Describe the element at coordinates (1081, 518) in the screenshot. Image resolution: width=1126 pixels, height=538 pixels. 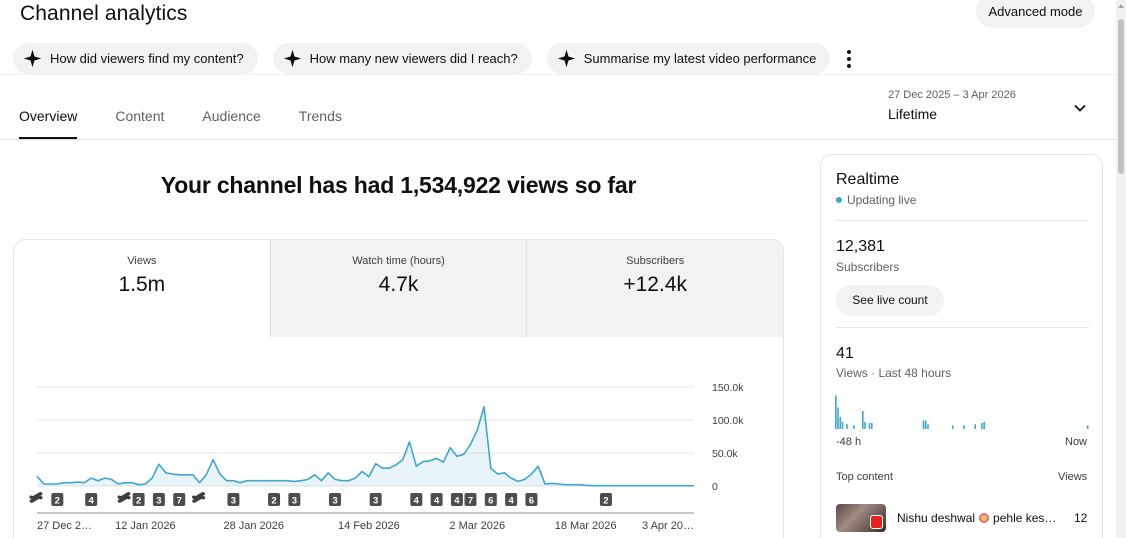
I see `top-content-views: 12` at that location.